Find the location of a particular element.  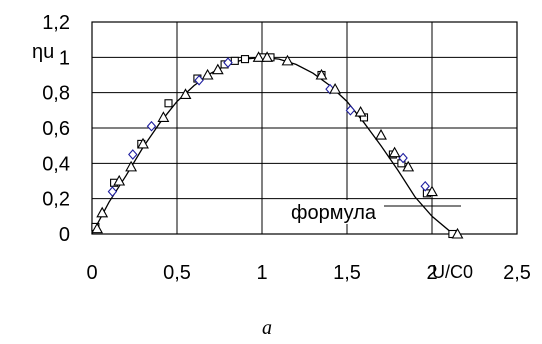

x-axis-label: U/C0 is located at coordinates (452, 272).